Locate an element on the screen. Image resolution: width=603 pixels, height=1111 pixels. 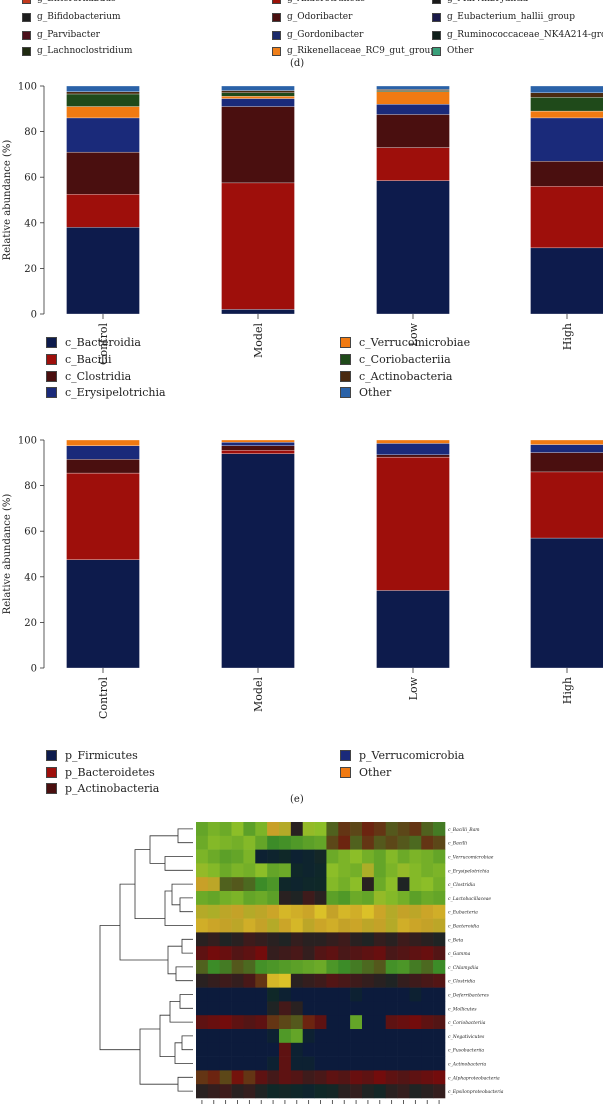
heatmap-row-label: c_Lactobacillaceae is located at coordinates (469, 899).